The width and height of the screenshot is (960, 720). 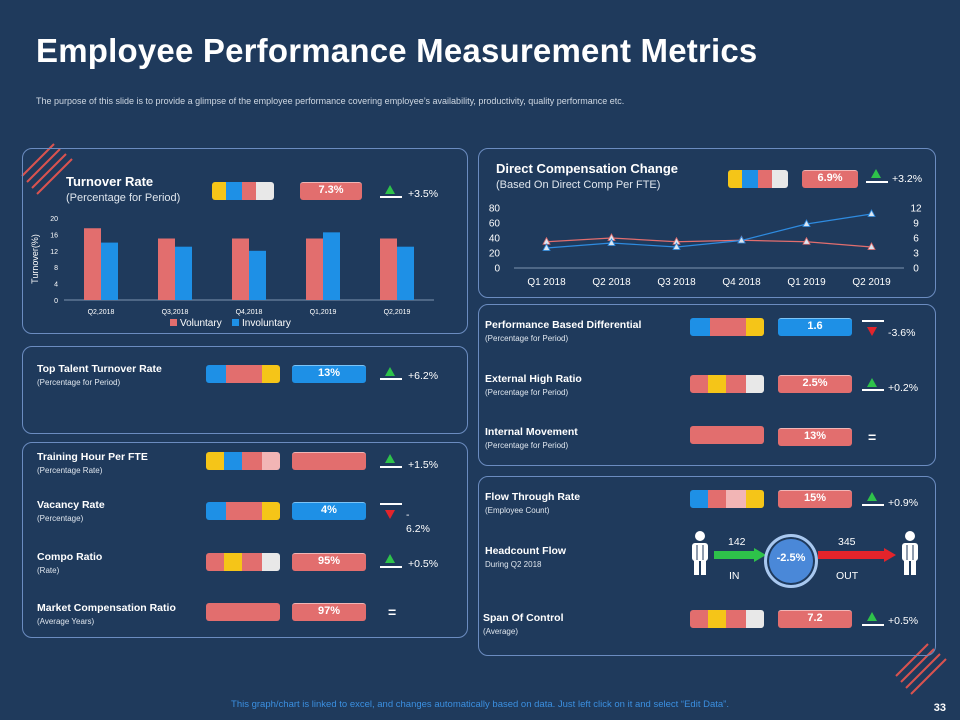 I want to click on vacancy-strip, so click(x=243, y=511).